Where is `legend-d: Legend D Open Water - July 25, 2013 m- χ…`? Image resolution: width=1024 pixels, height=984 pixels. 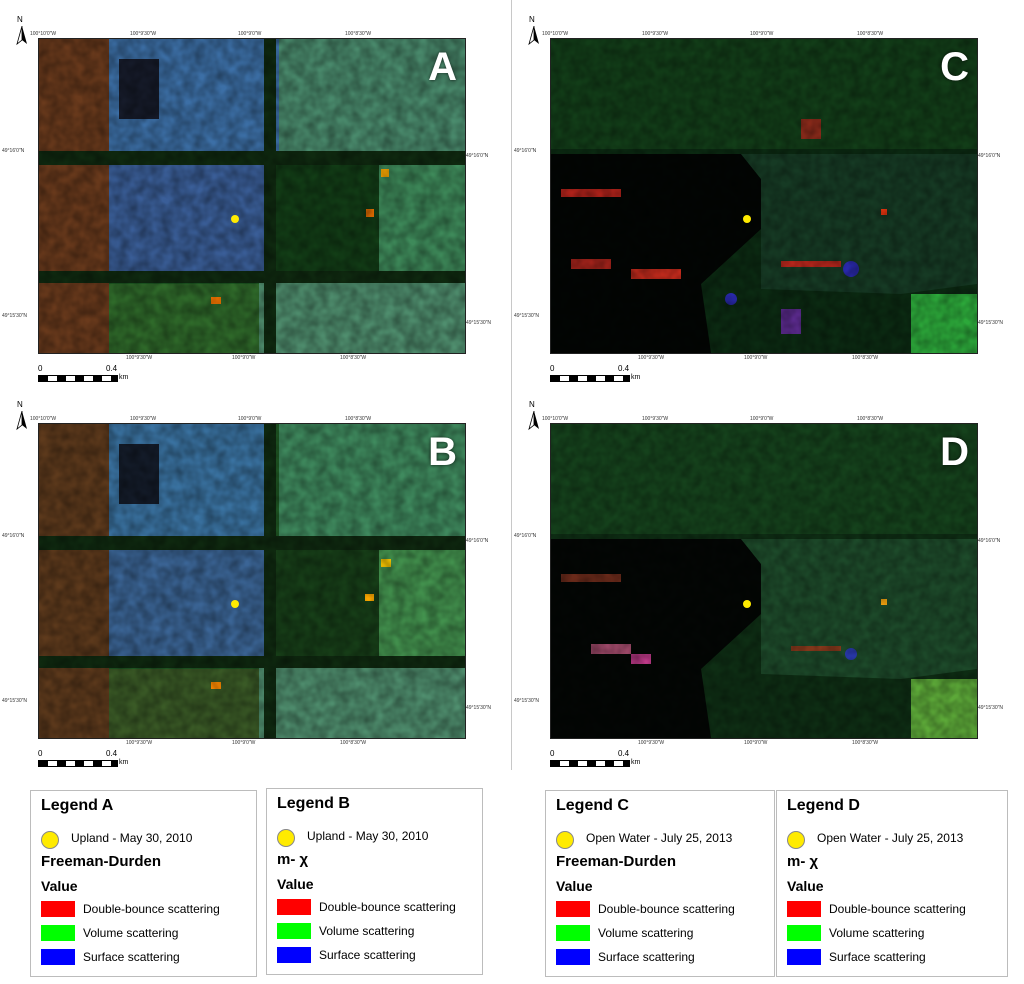 legend-d: Legend D Open Water - July 25, 2013 m- χ… is located at coordinates (892, 883).